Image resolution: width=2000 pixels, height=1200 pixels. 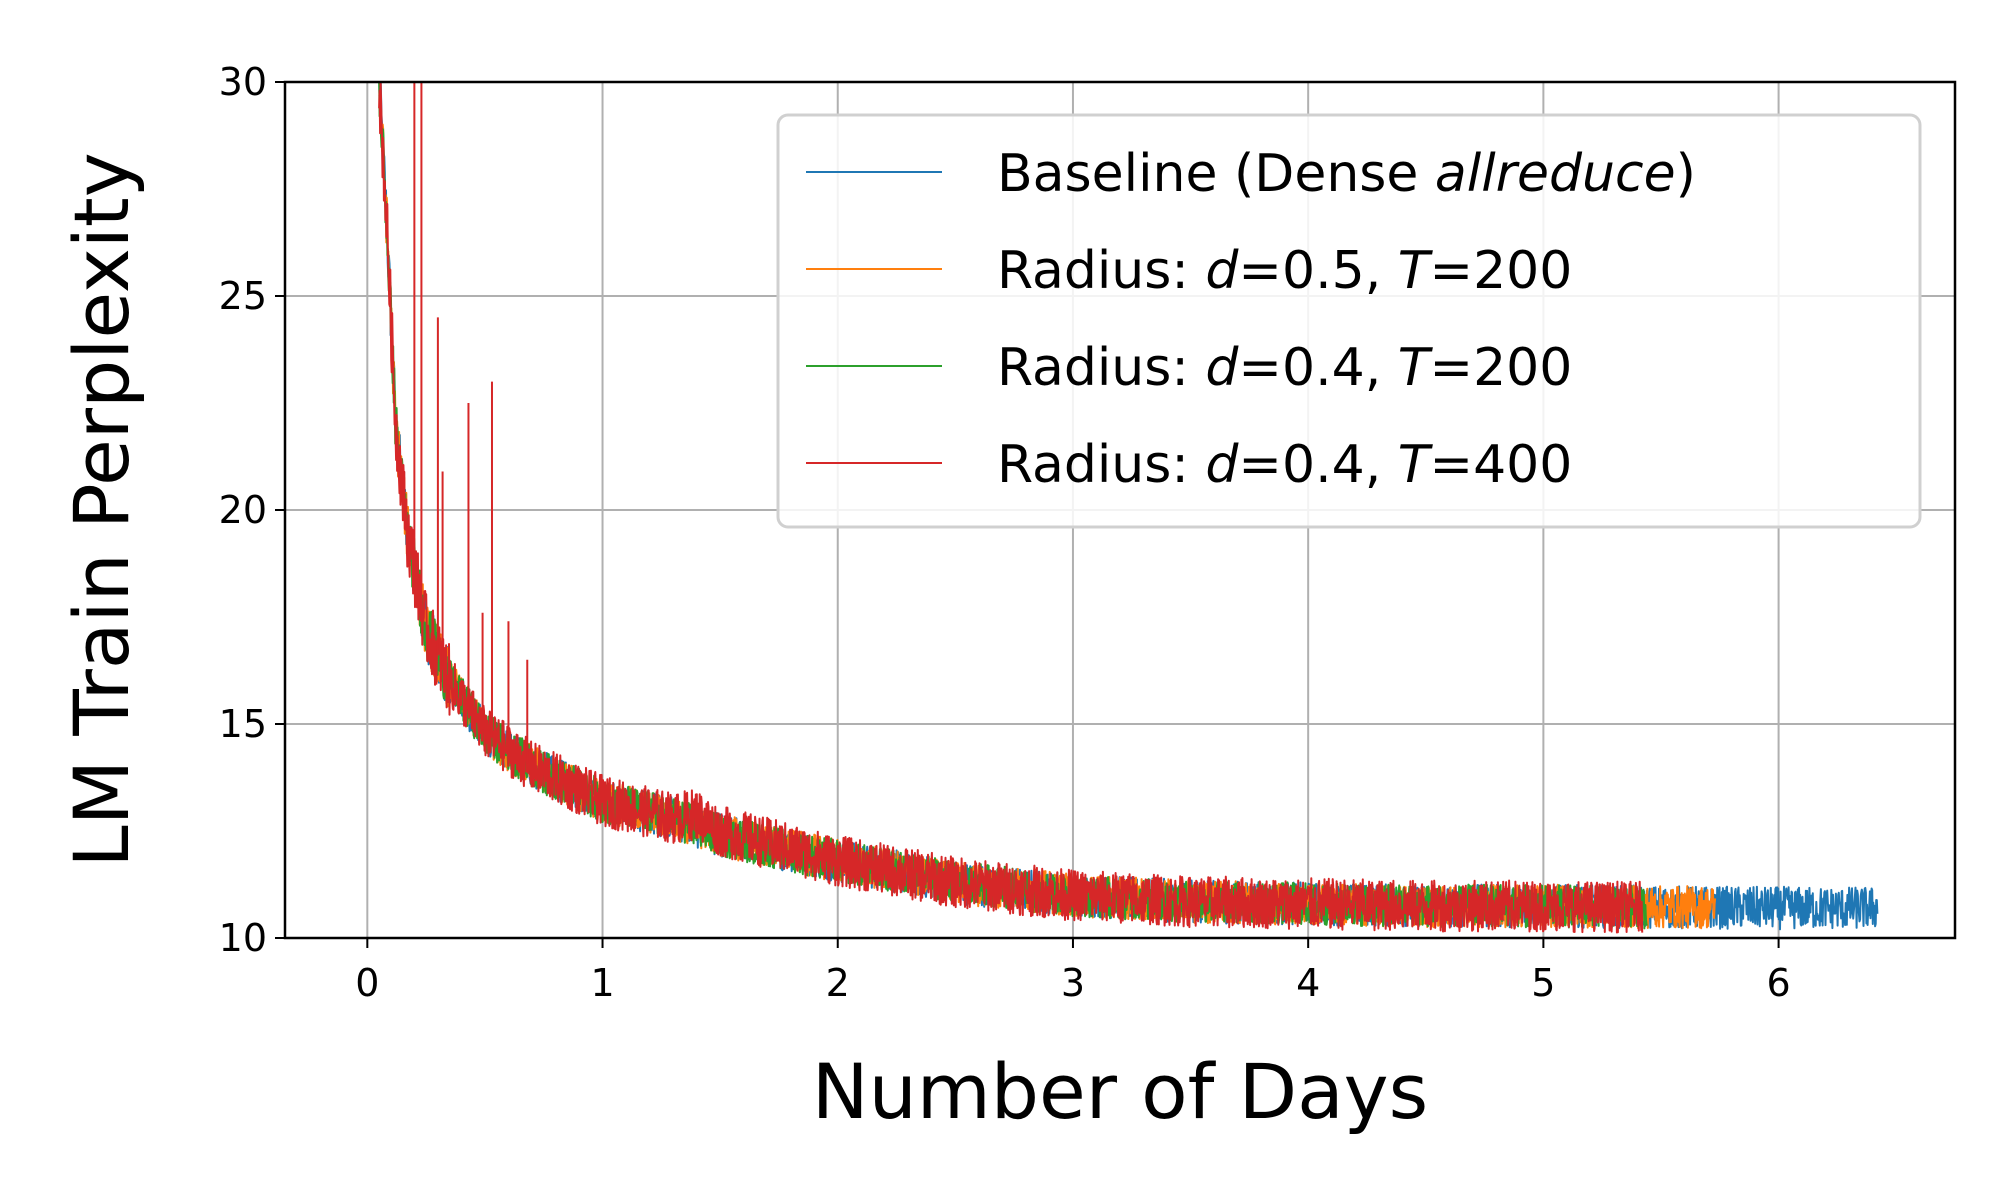 What do you see at coordinates (367, 983) in the screenshot?
I see `x-tick-label: 0` at bounding box center [367, 983].